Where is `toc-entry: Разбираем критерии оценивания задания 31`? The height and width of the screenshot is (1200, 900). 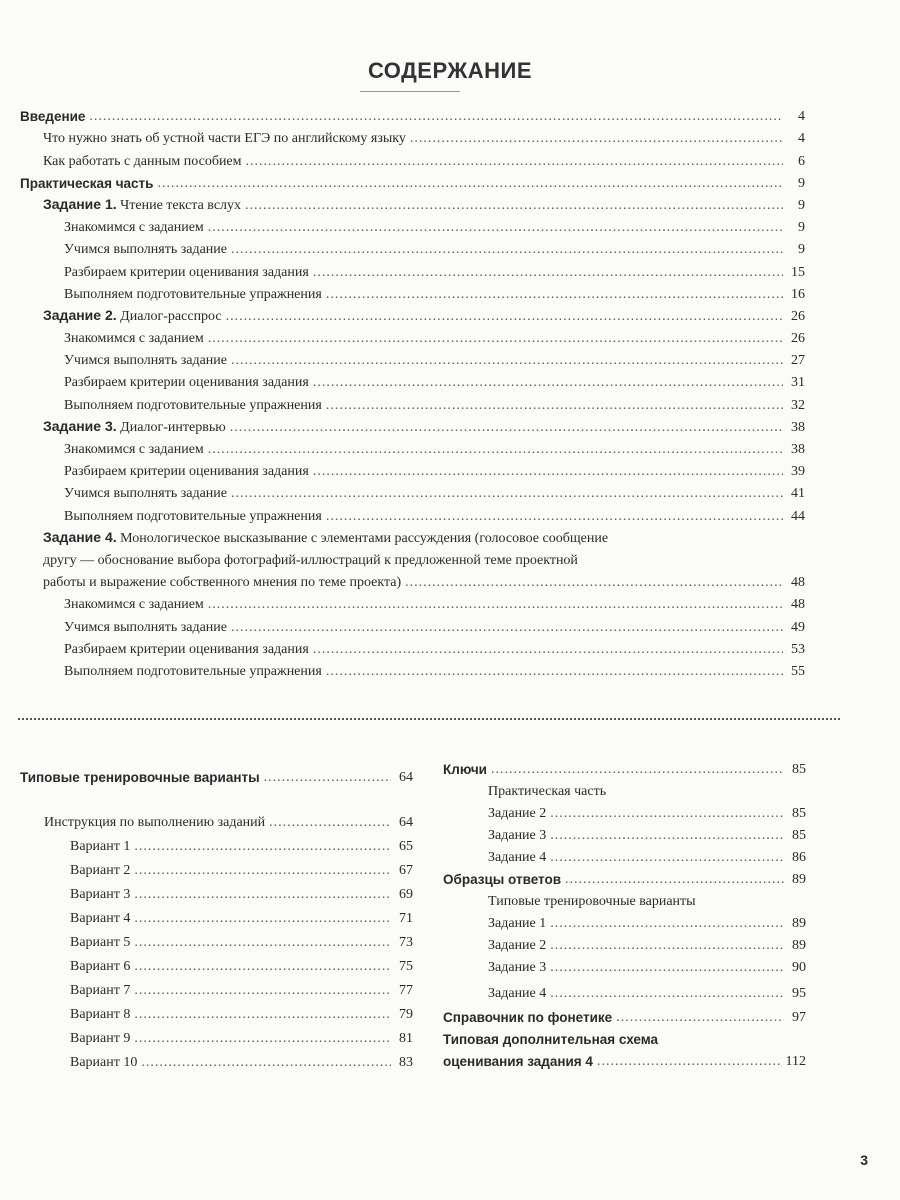 toc-entry: Разбираем критерии оценивания задания 31 is located at coordinates (412, 380).